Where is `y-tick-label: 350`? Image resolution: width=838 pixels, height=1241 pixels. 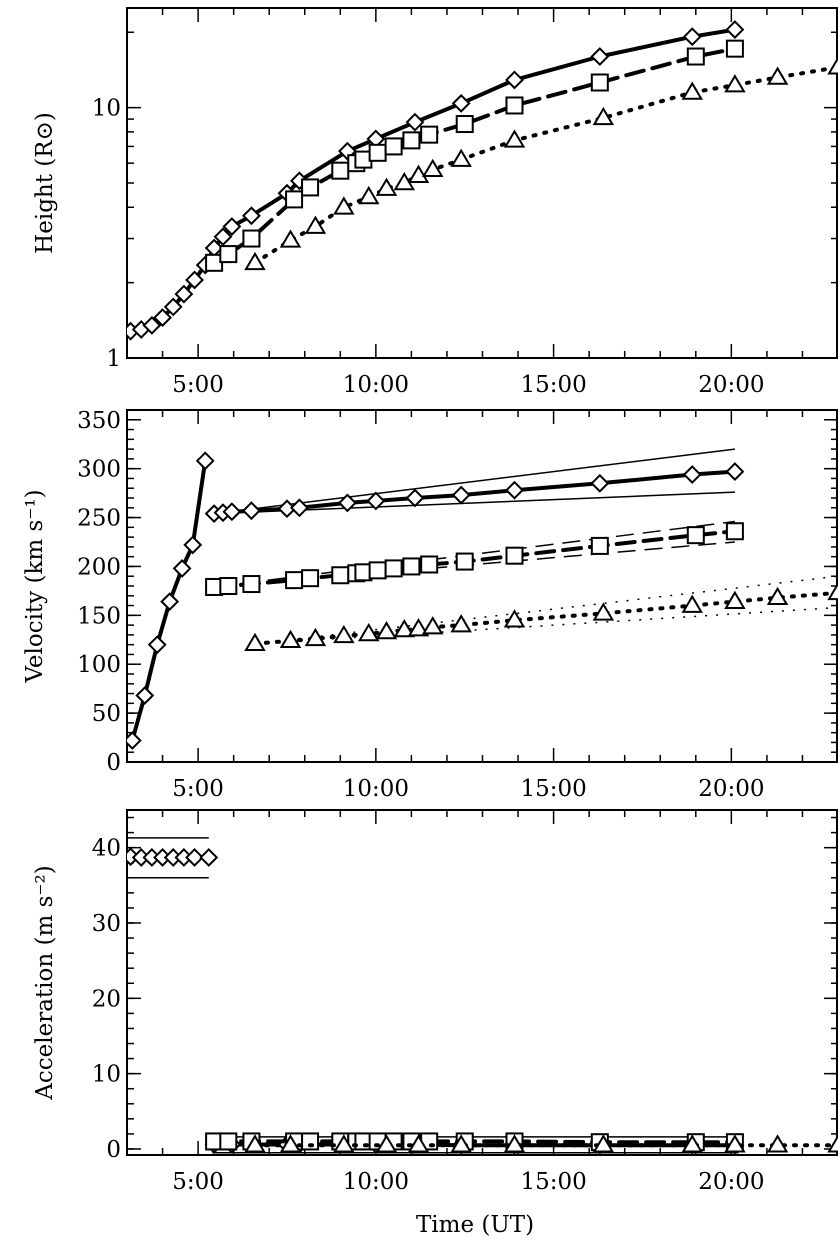 y-tick-label: 350 is located at coordinates (99, 421).